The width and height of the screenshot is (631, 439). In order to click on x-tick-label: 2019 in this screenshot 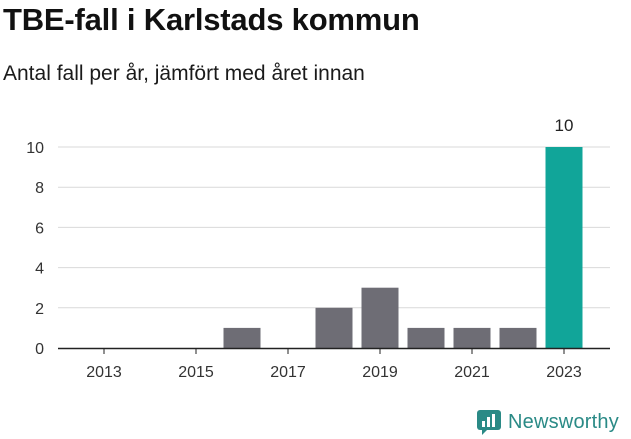, I will do `click(380, 372)`.